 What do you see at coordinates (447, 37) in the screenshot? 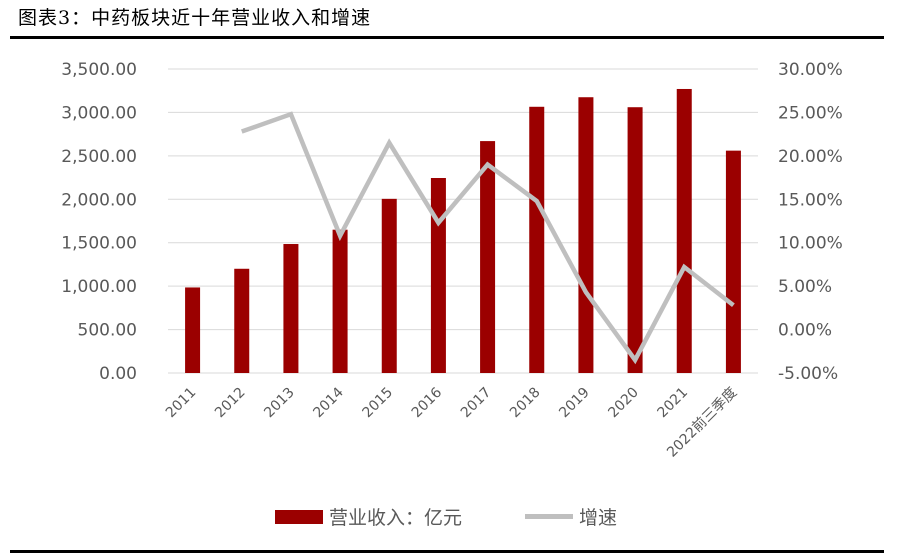
I see `top-rule` at bounding box center [447, 37].